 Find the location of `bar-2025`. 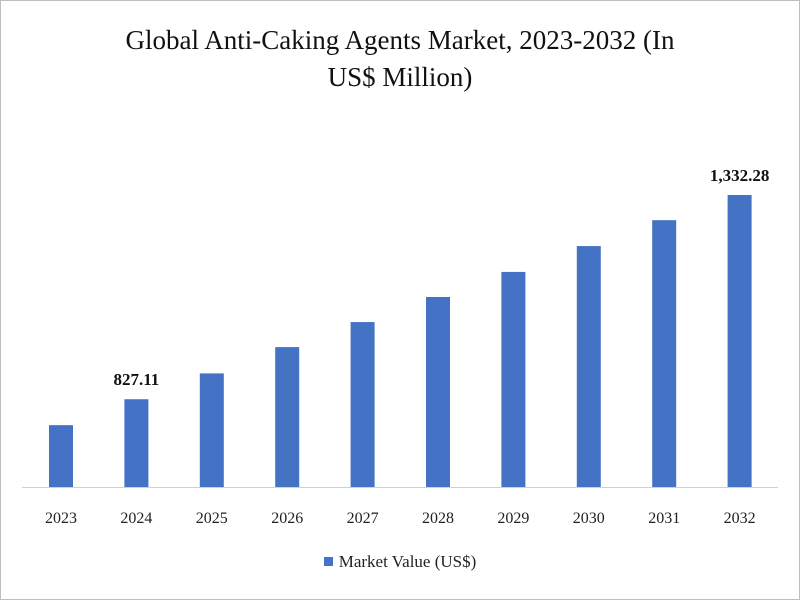

bar-2025 is located at coordinates (211, 430).